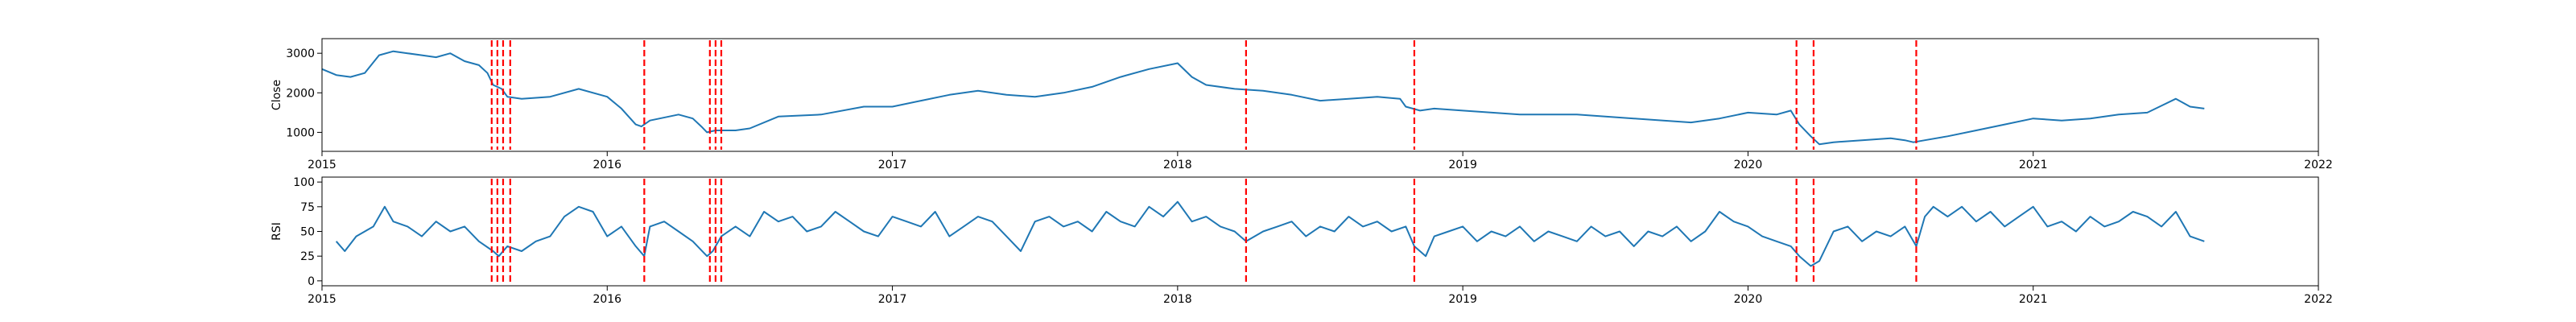 Image resolution: width=2576 pixels, height=322 pixels. I want to click on y-tick-label: 2000, so click(300, 93).